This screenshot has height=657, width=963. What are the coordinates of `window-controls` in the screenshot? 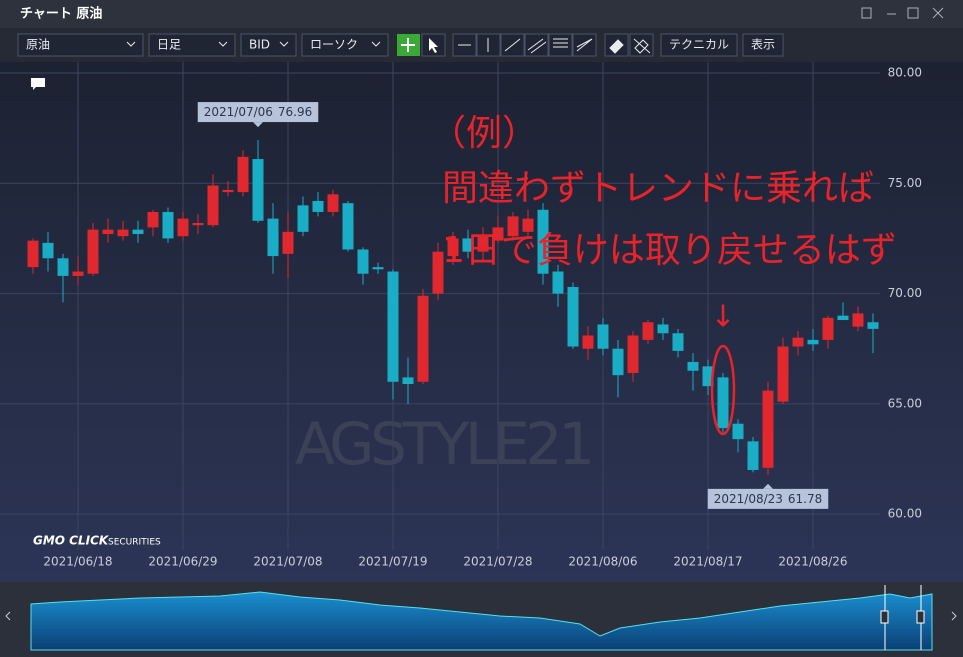 It's located at (902, 13).